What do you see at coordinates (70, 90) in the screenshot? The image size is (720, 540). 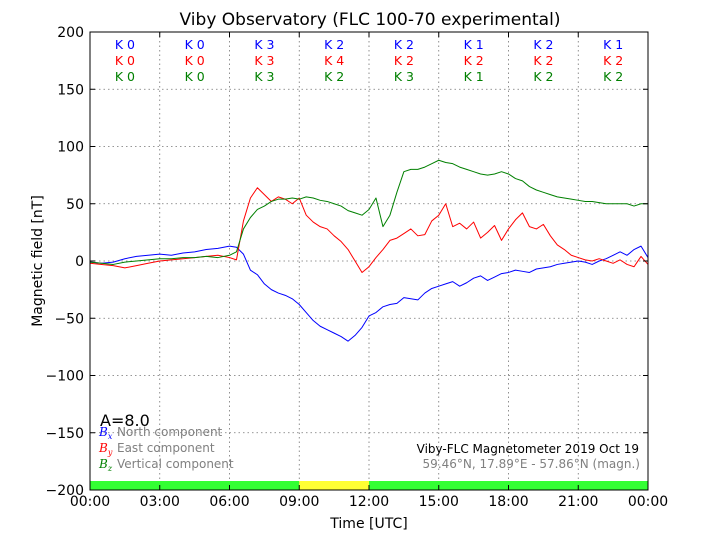 I see `y-tick-label: 150` at bounding box center [70, 90].